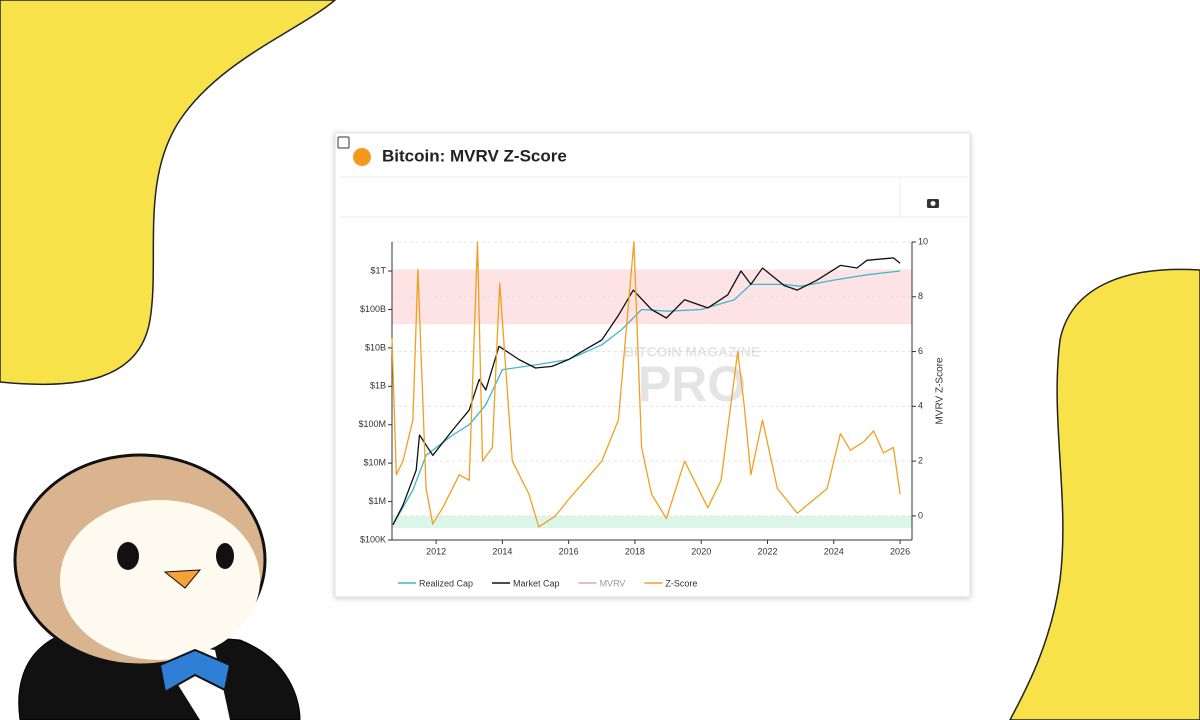 The width and height of the screenshot is (1200, 720). Describe the element at coordinates (372, 424) in the screenshot. I see `y-tick-label: $100M` at that location.